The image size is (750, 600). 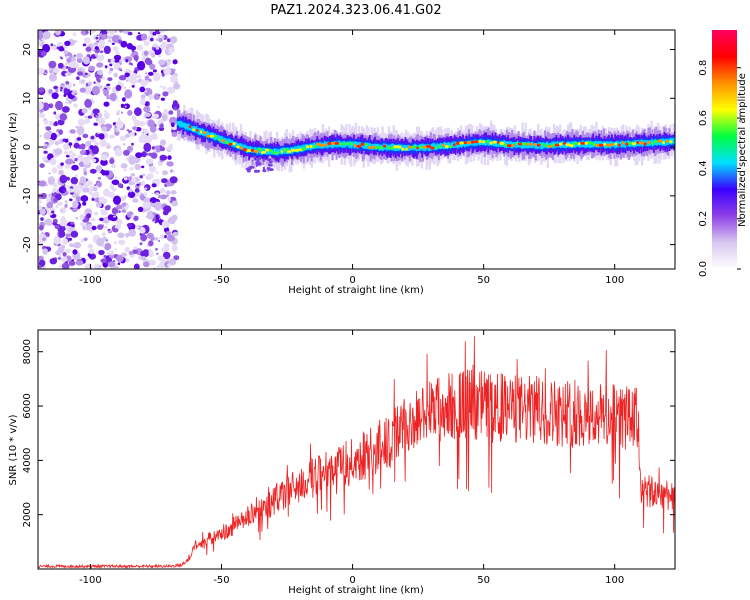 What do you see at coordinates (221, 580) in the screenshot?
I see `x-tick-label: -50` at bounding box center [221, 580].